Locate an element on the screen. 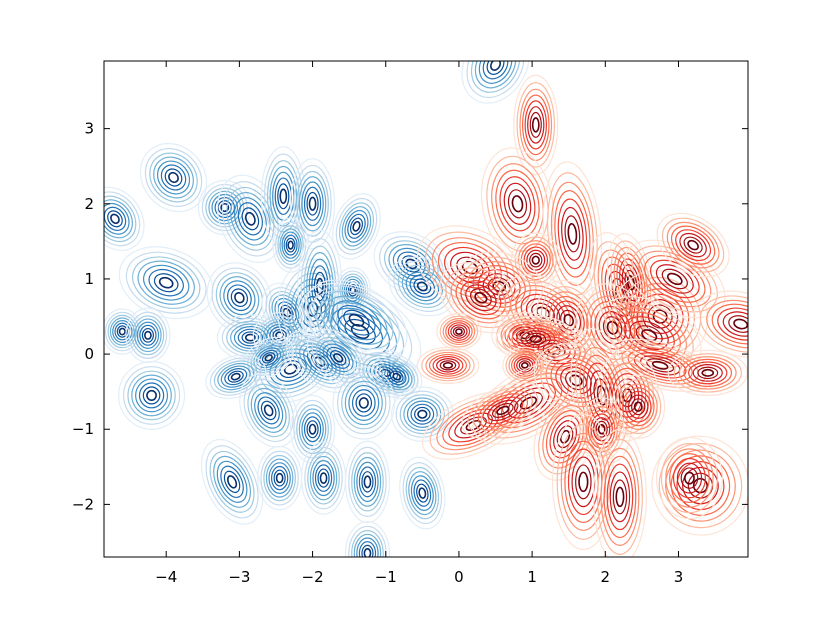 The height and width of the screenshot is (623, 830). y-tick-label: 3 is located at coordinates (89, 129).